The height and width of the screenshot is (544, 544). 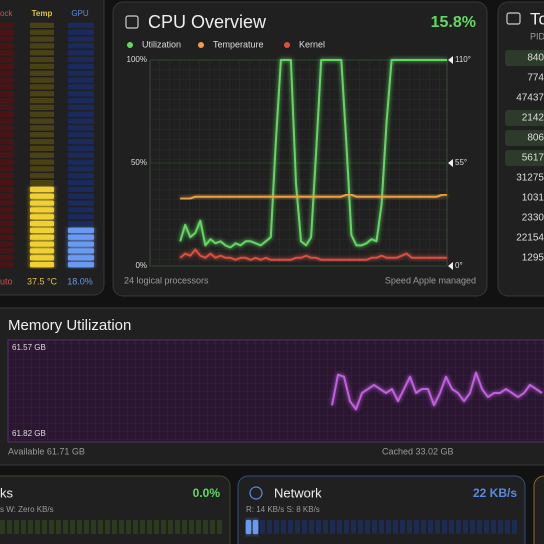 What do you see at coordinates (80, 13) in the screenshot?
I see `meter-header: GPU` at bounding box center [80, 13].